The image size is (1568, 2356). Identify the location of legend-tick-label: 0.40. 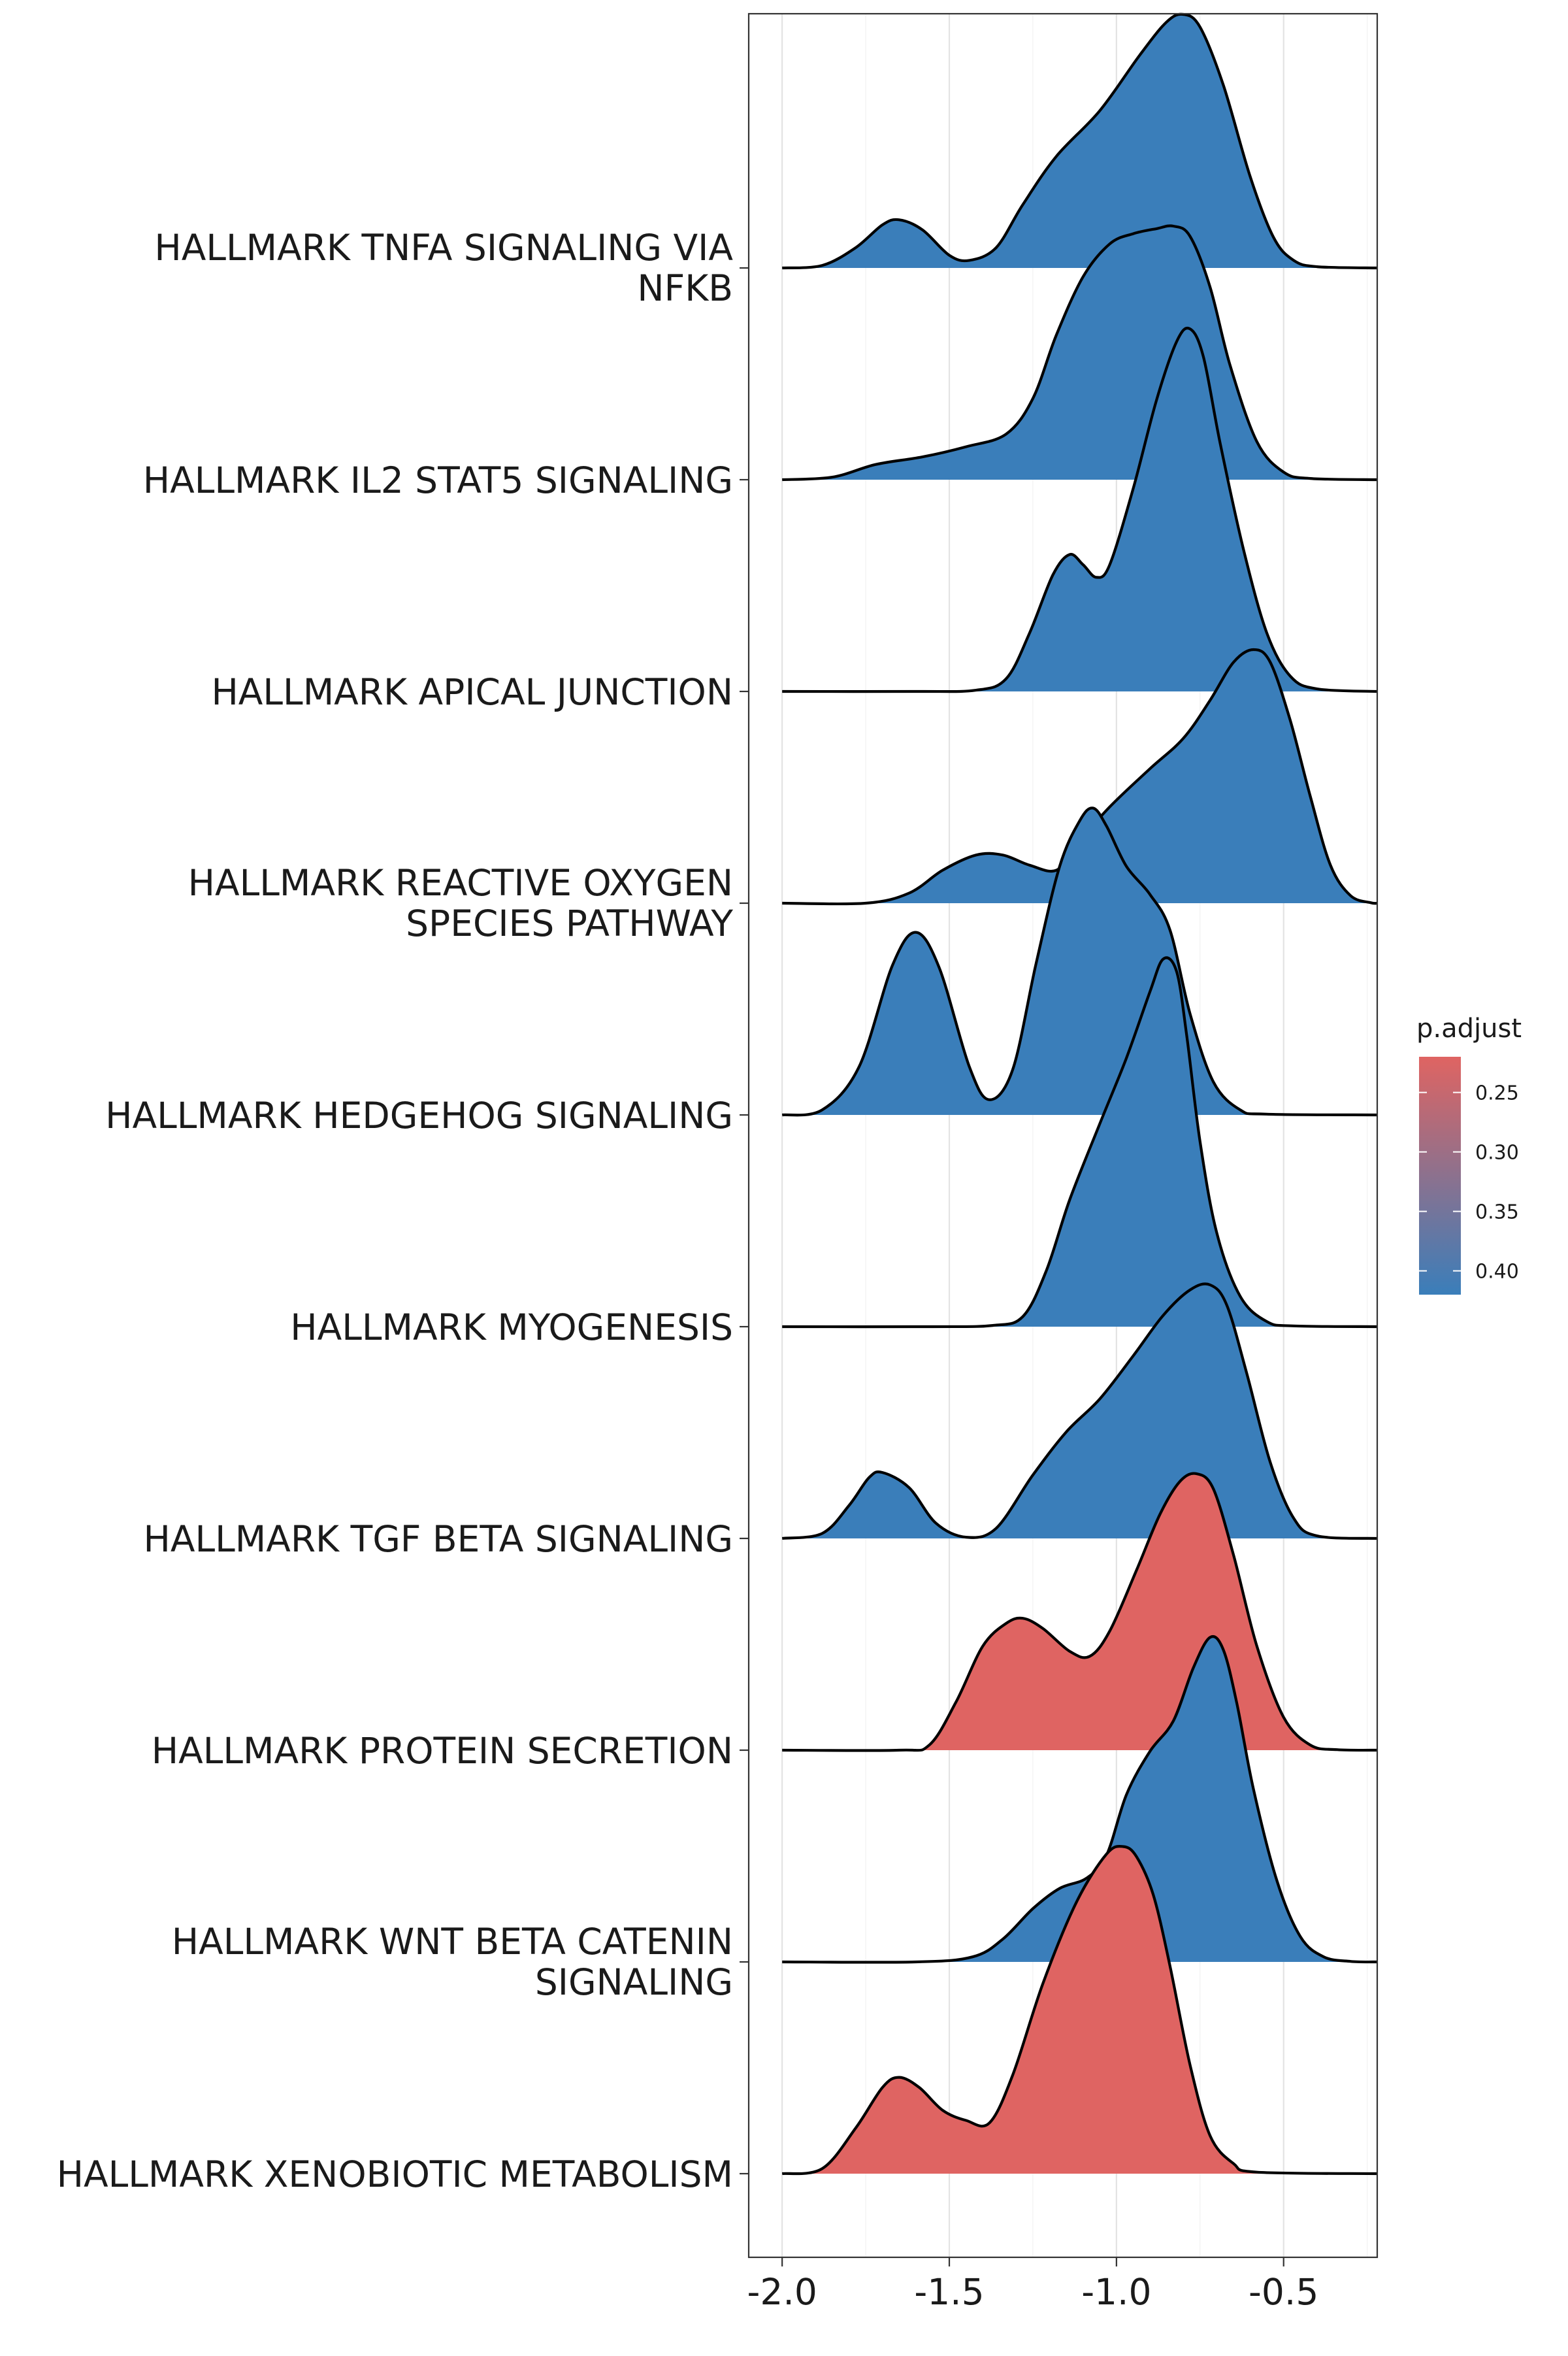
(1497, 1272).